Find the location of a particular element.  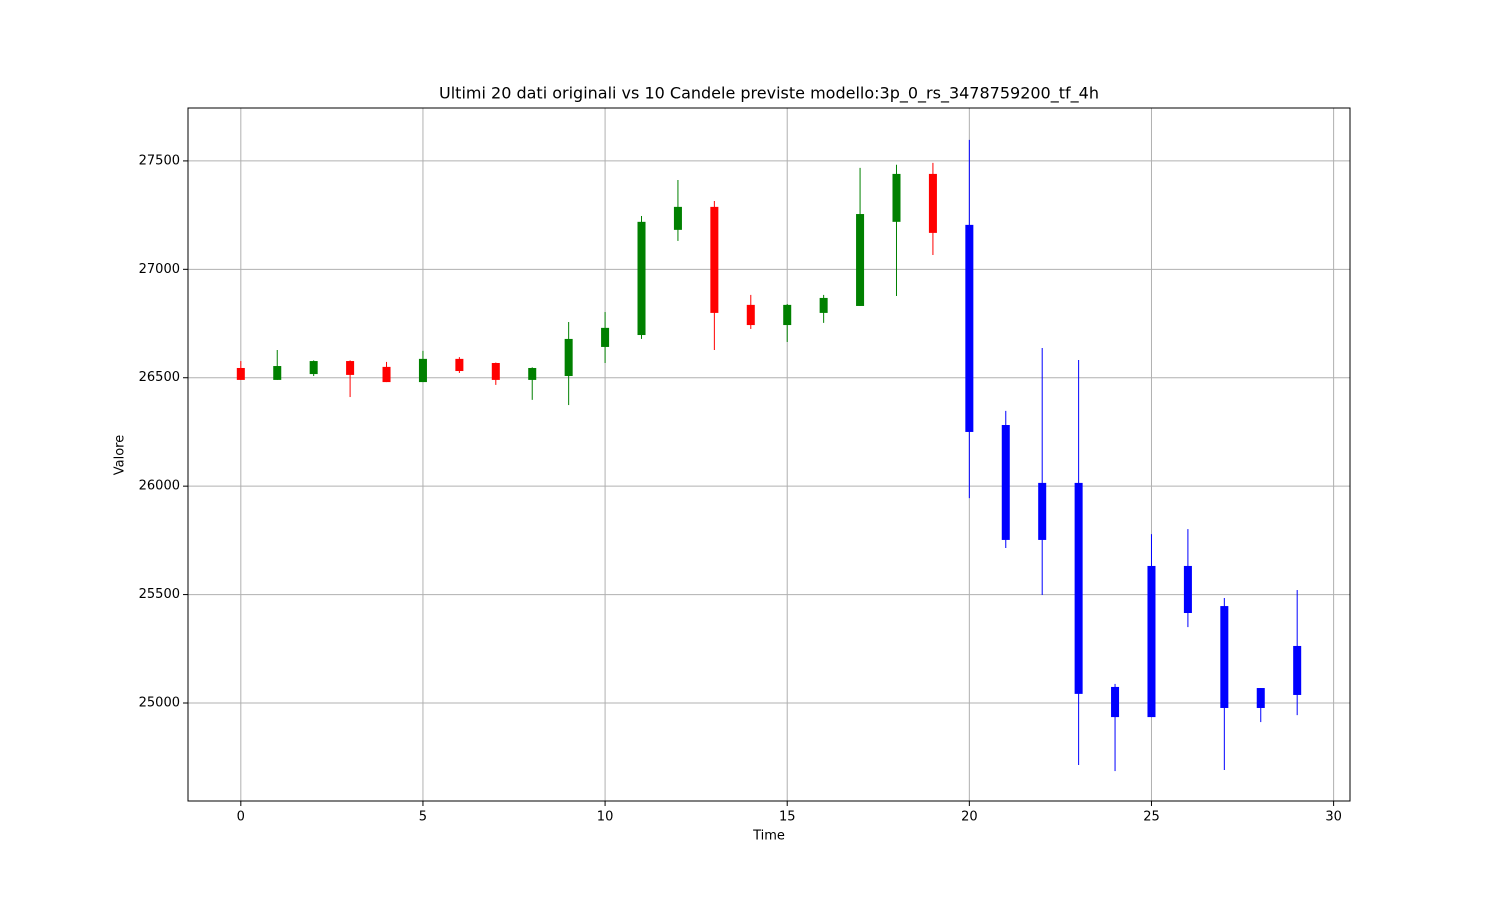

y-tick-label: 25000 is located at coordinates (159, 702).